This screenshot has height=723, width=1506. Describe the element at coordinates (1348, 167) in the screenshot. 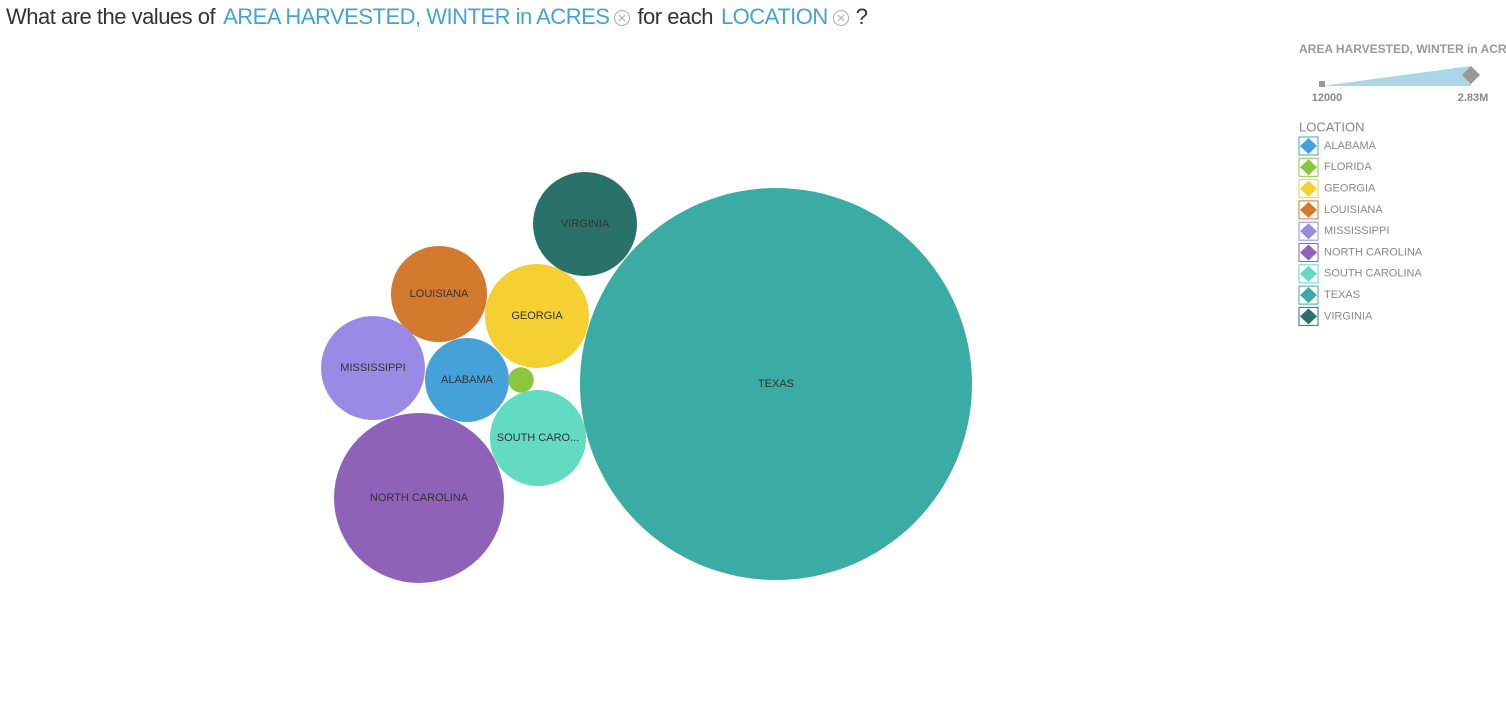

I see `legend-label: FLORIDA` at that location.